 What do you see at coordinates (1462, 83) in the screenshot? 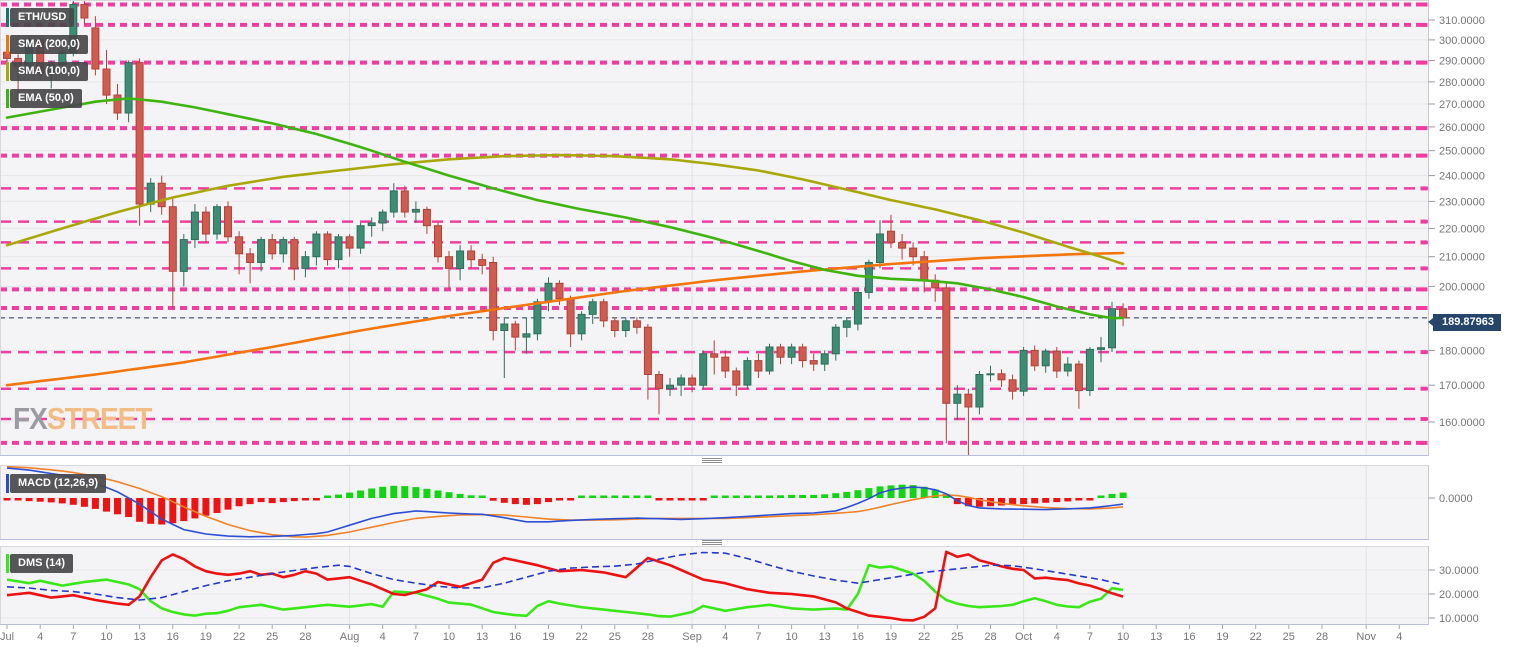
I see `svg-text: 280.0000` at bounding box center [1462, 83].